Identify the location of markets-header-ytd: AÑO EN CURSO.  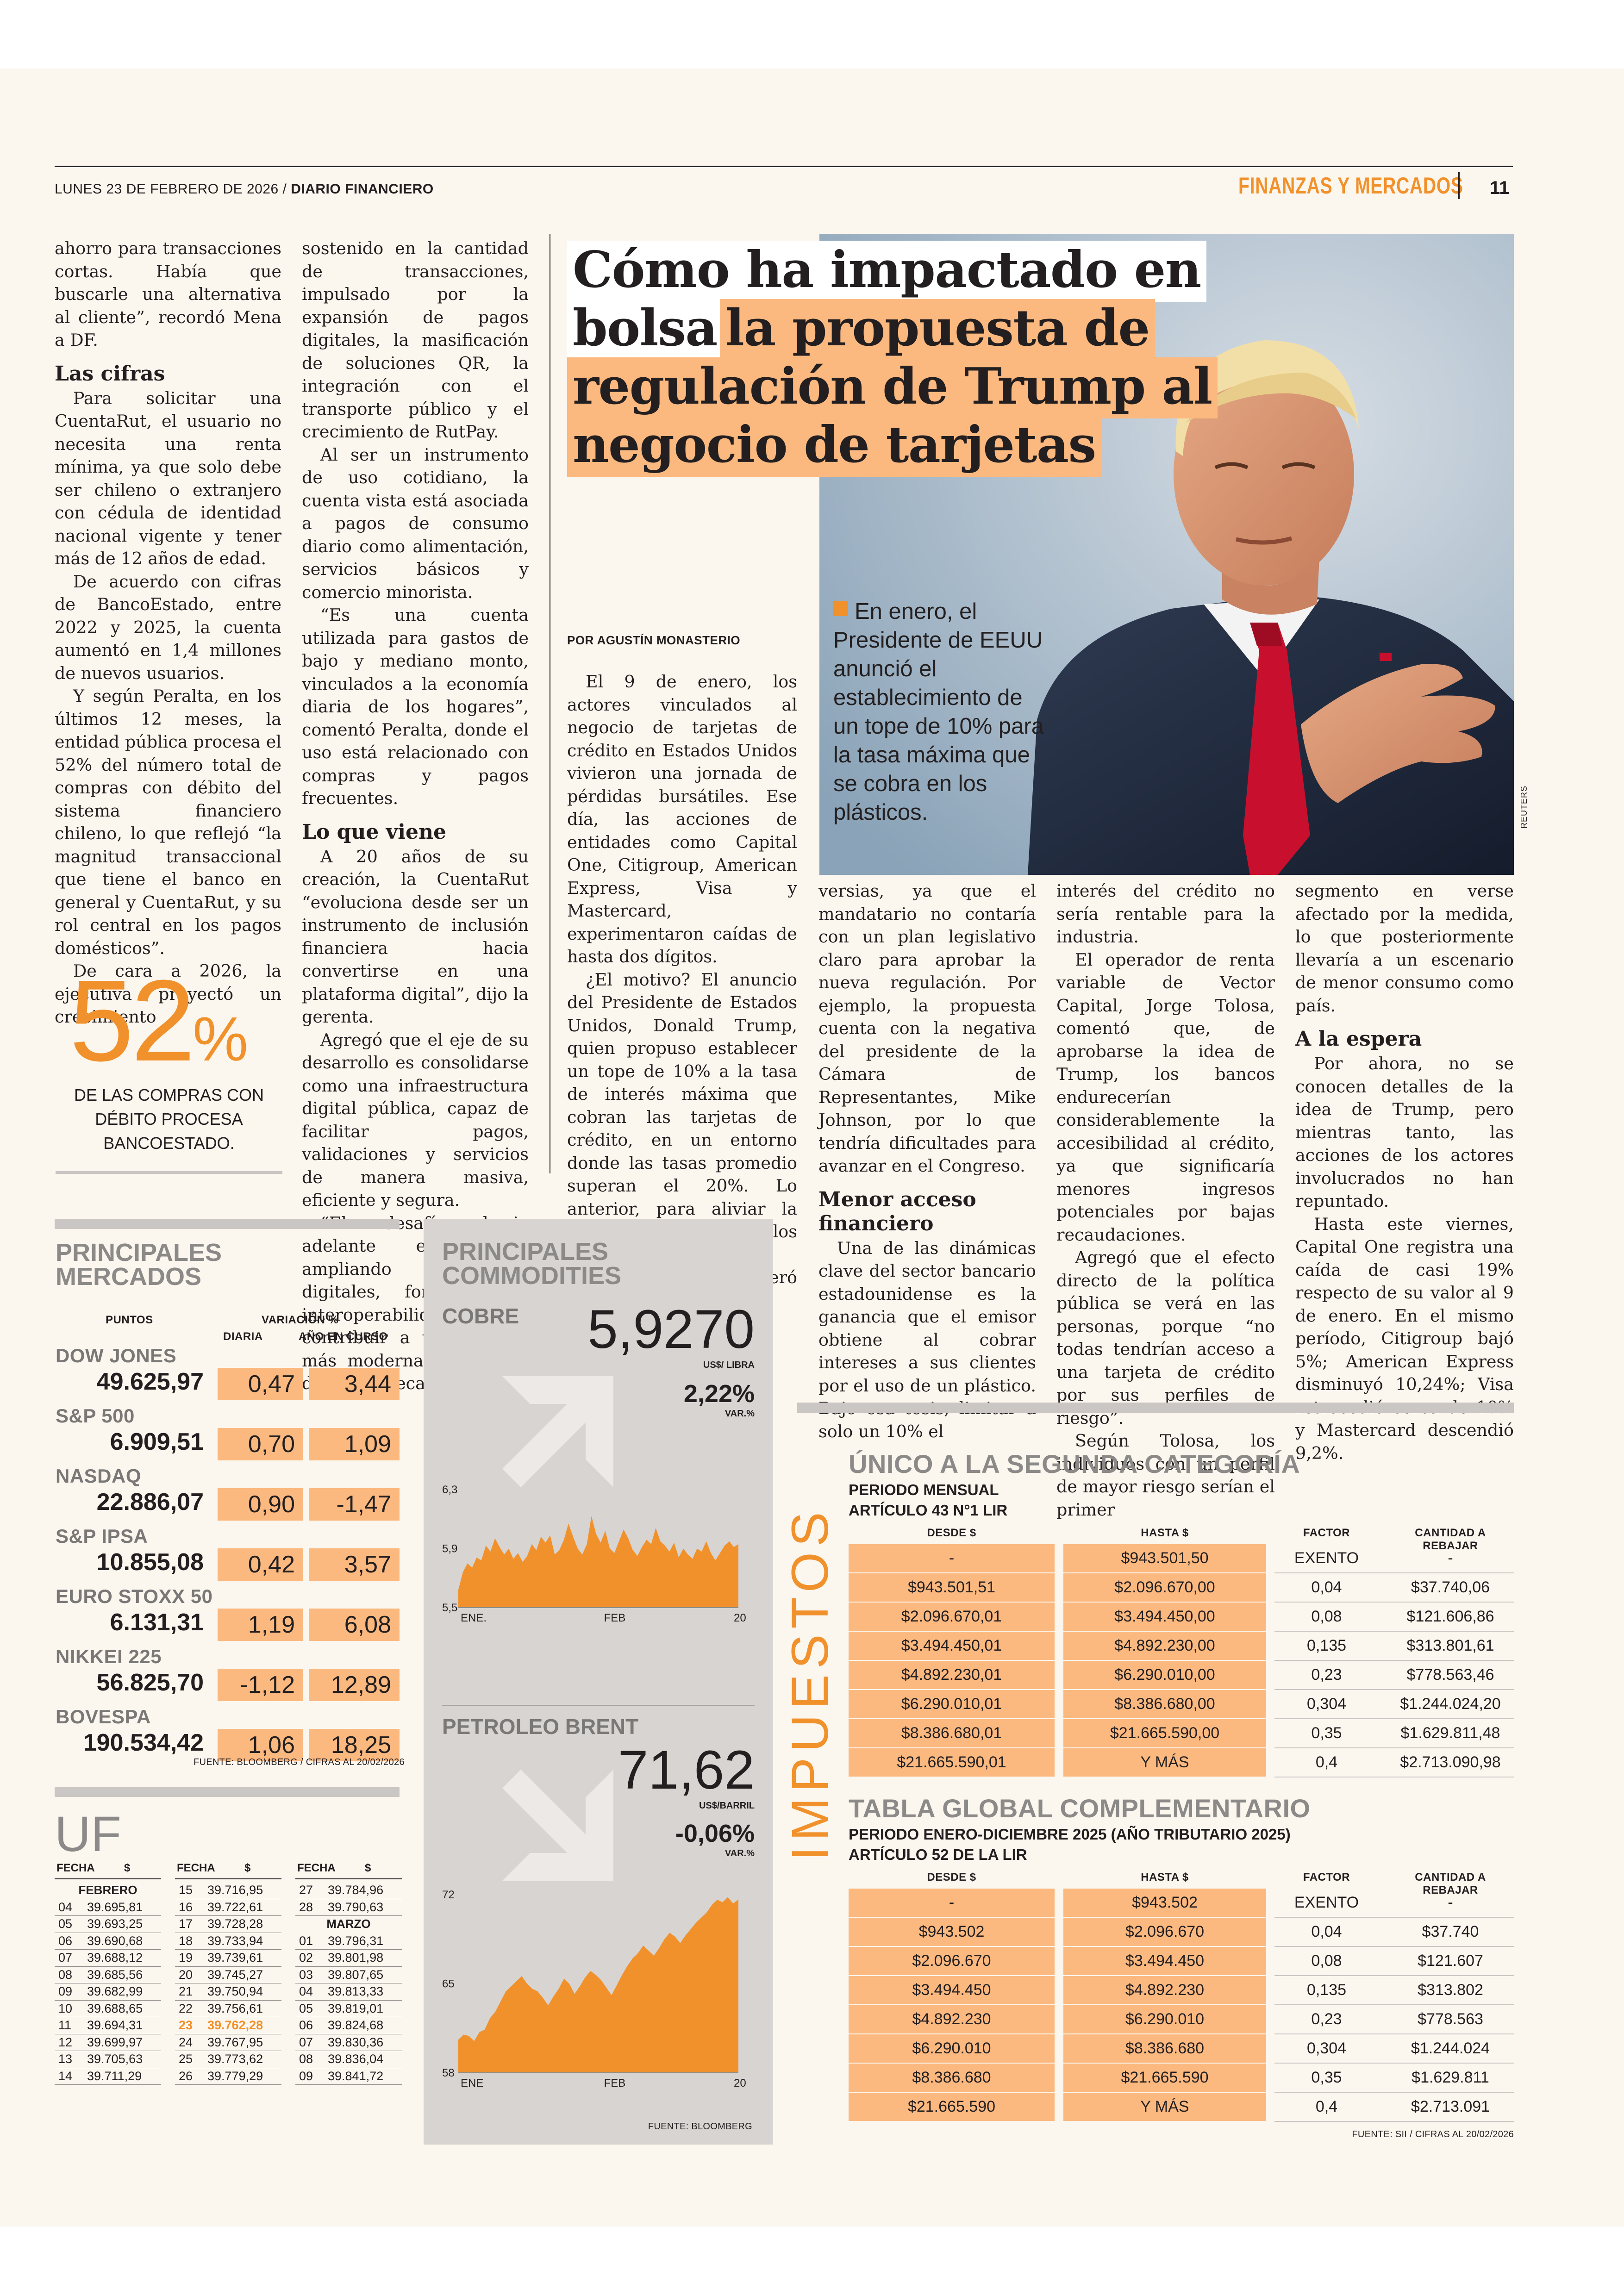
(343, 1336).